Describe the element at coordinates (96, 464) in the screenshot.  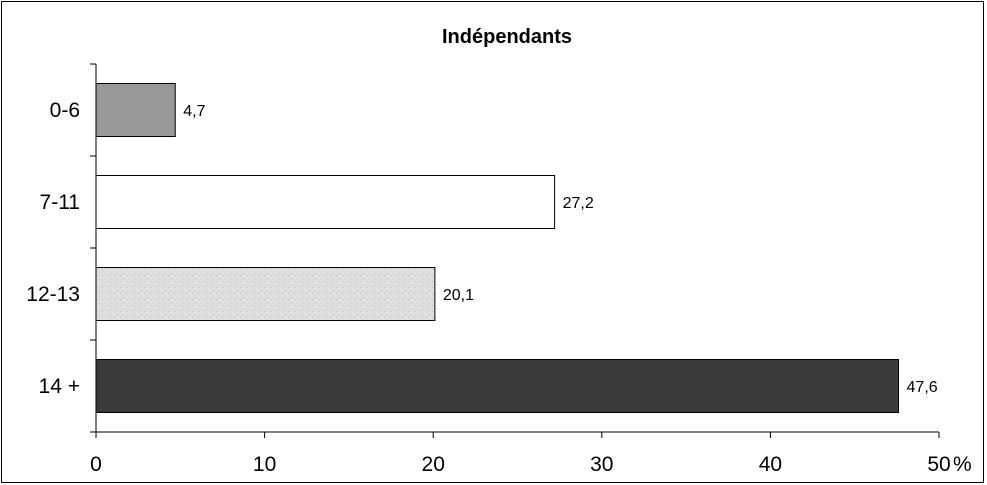
I see `x-tick-label: 0` at that location.